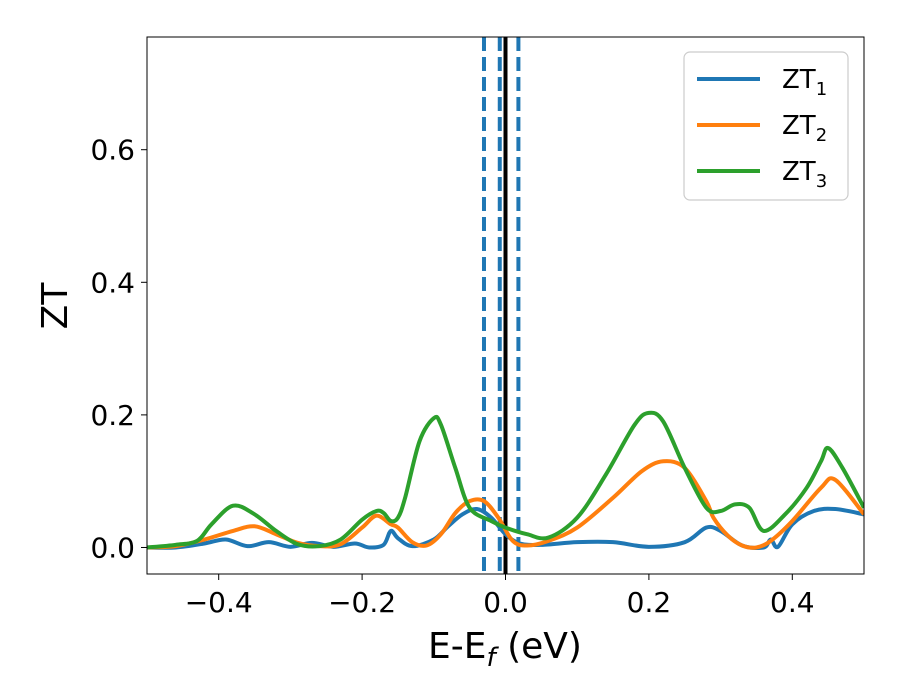  I want to click on x-axis-title: E-Ef (eV), so click(505, 649).